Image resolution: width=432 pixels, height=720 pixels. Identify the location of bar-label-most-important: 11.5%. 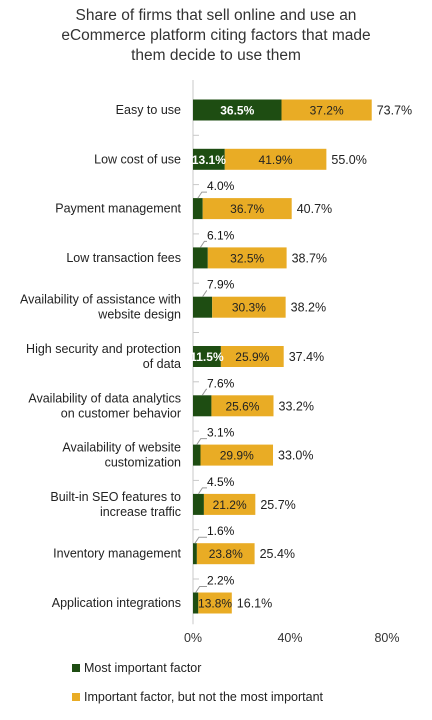
(207, 357).